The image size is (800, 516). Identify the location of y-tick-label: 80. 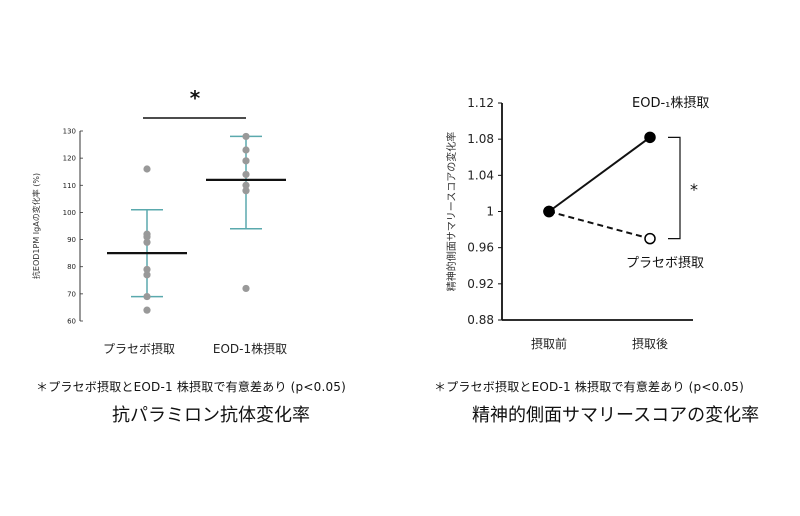
(71, 267).